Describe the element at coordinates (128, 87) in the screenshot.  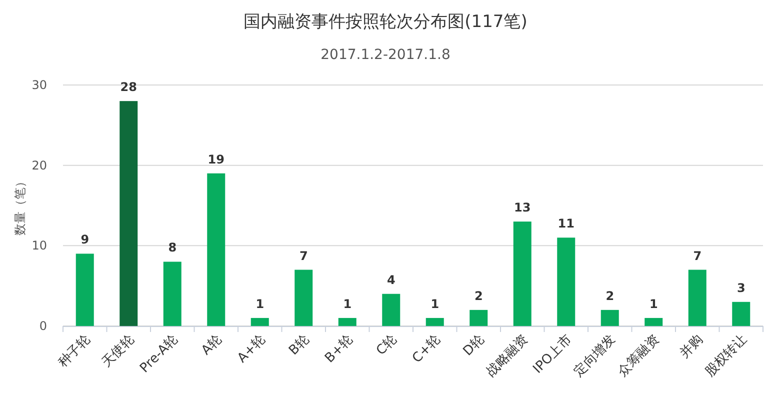
I see `data-label: 28` at that location.